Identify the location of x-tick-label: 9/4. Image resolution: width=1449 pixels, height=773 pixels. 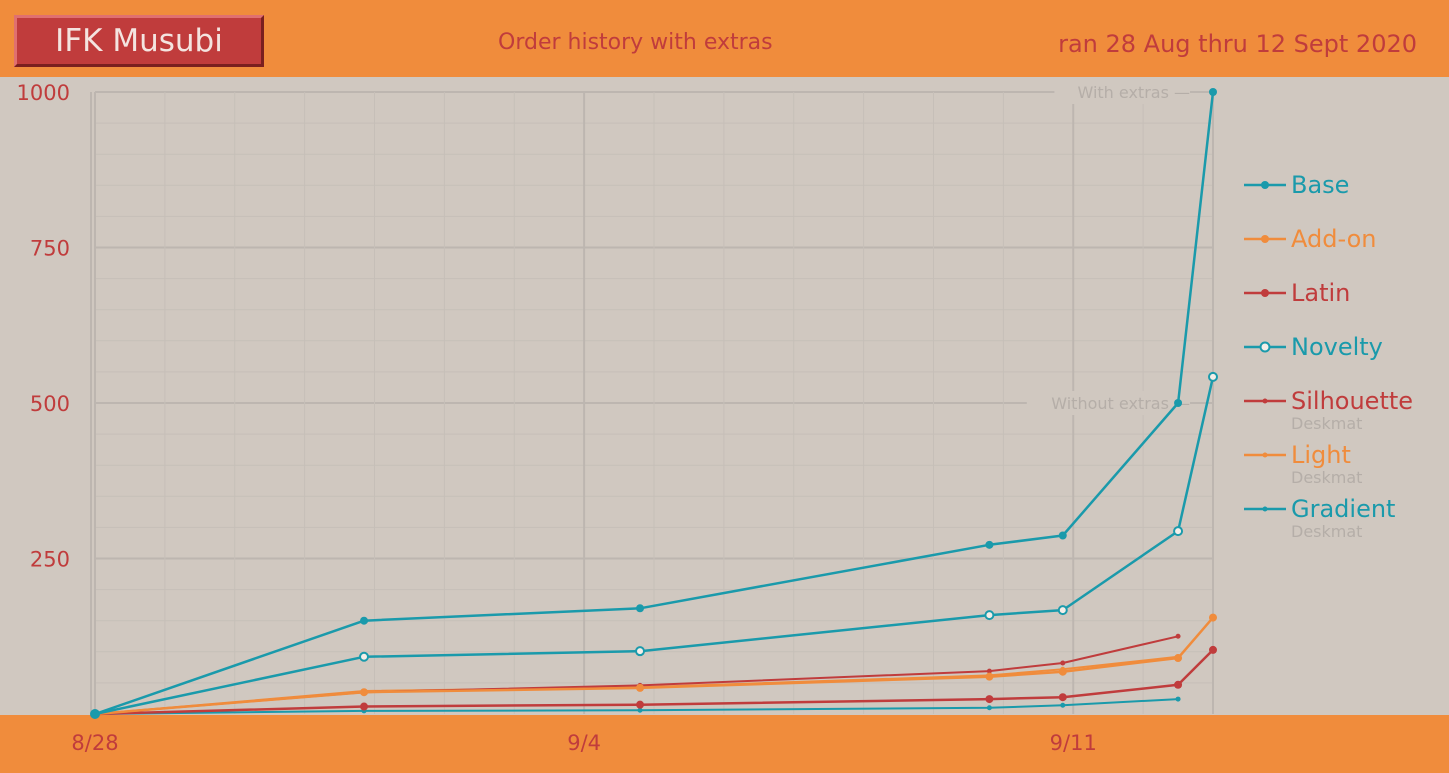
(584, 743).